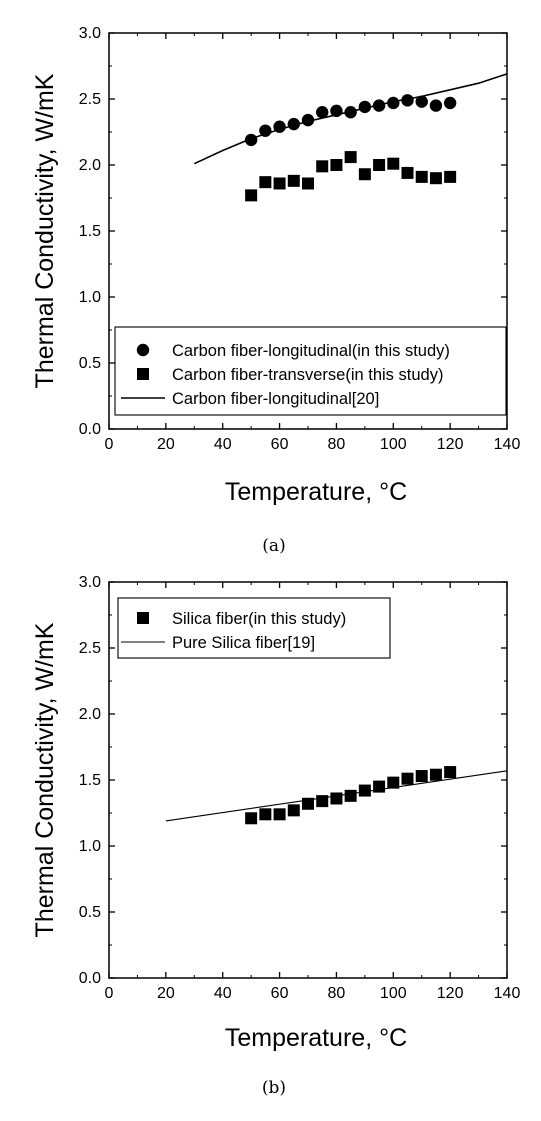  What do you see at coordinates (316, 1038) in the screenshot?
I see `x-axis-label-b: Temperature, °C` at bounding box center [316, 1038].